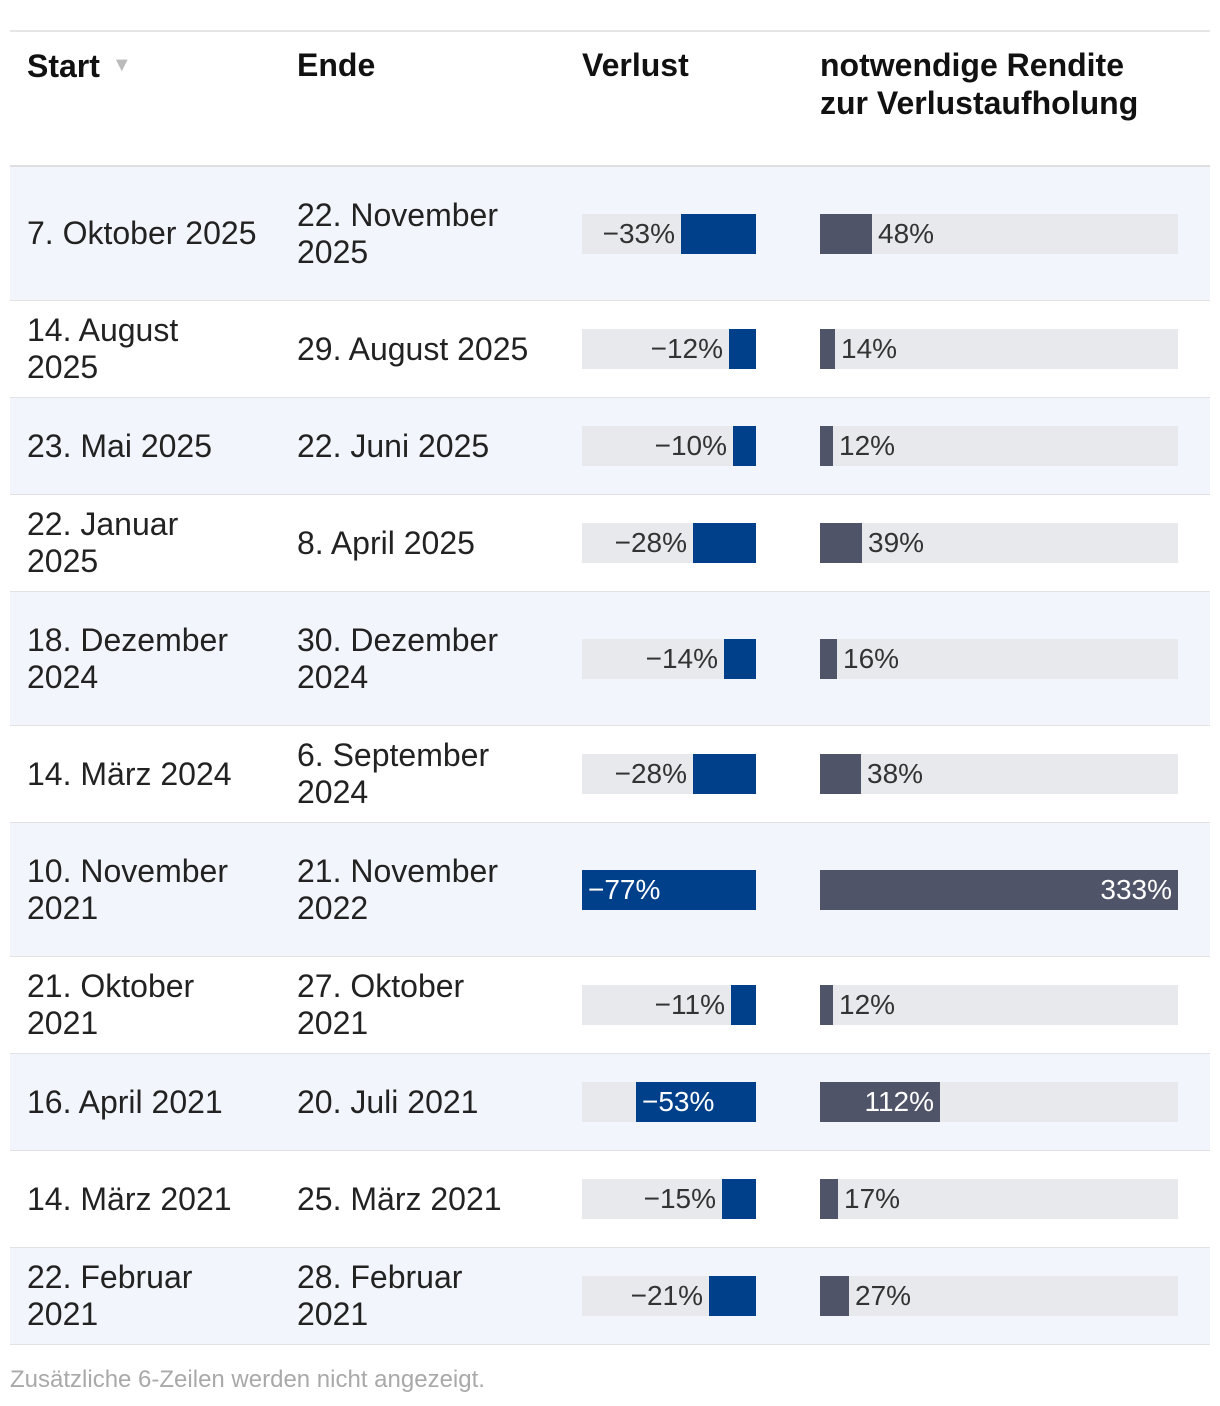 The image size is (1220, 1406). I want to click on table-row: 7. Oktober 2025 22. November 2025 −33% 48%, so click(610, 234).